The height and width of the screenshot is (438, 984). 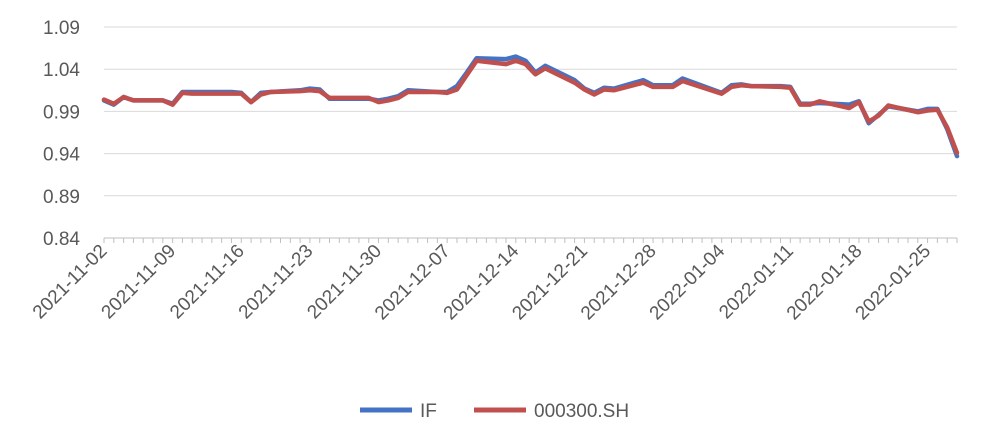 What do you see at coordinates (581, 411) in the screenshot?
I see `legend-label: 000300.SH` at bounding box center [581, 411].